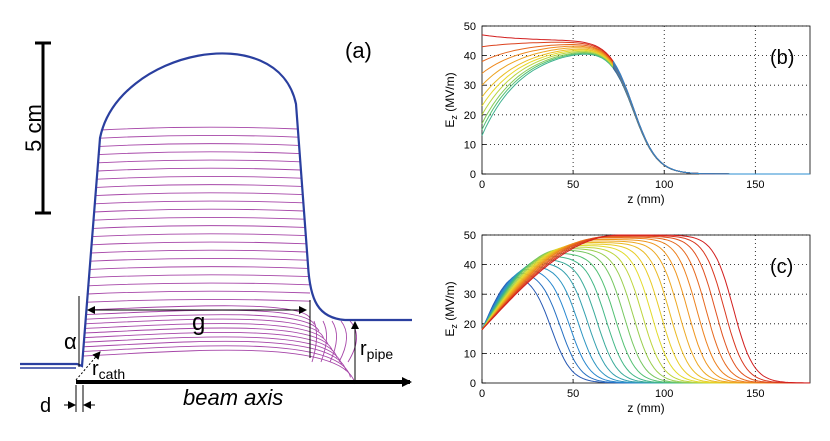 This screenshot has width=830, height=441. Describe the element at coordinates (755, 185) in the screenshot. I see `x-tick-label: 150` at that location.